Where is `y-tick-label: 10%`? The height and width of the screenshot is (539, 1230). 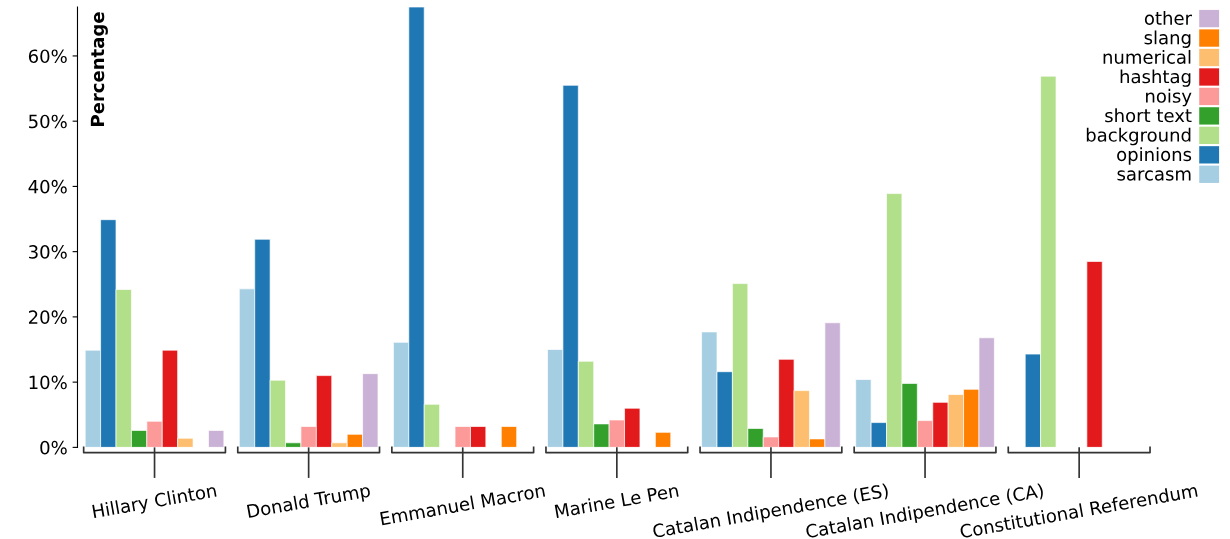
y-tick-label: 10% is located at coordinates (48, 382).